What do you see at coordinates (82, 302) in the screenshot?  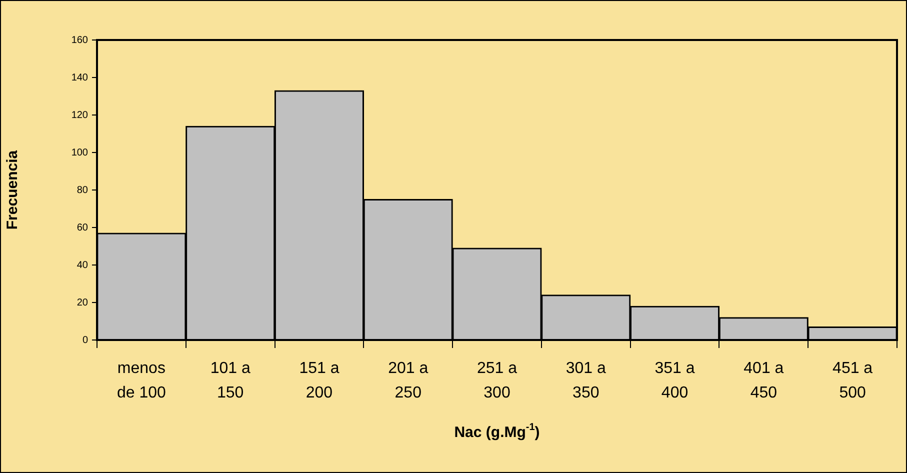 I see `y-tick-label: 20` at bounding box center [82, 302].